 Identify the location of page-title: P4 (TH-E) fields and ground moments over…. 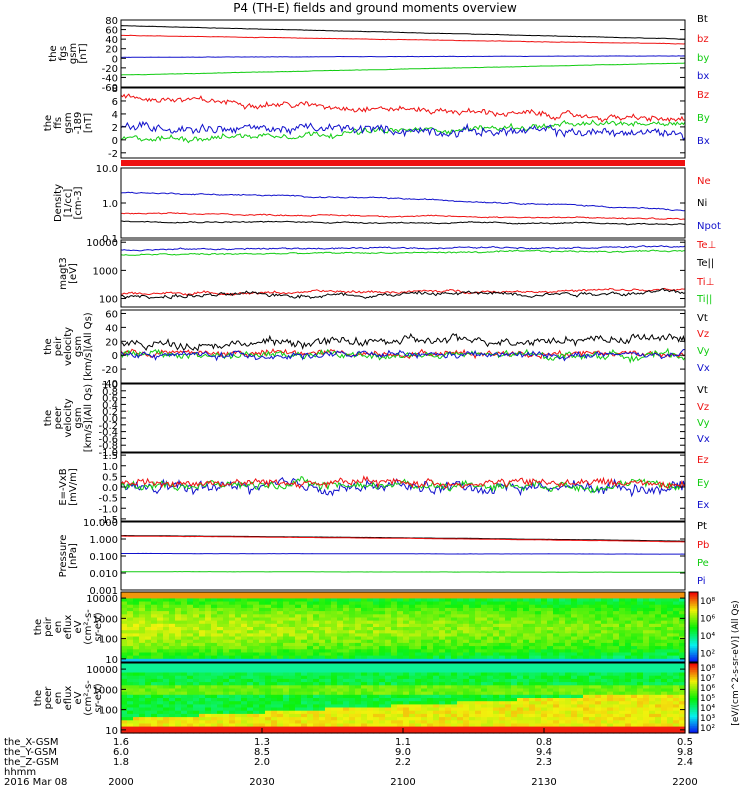
(375, 8).